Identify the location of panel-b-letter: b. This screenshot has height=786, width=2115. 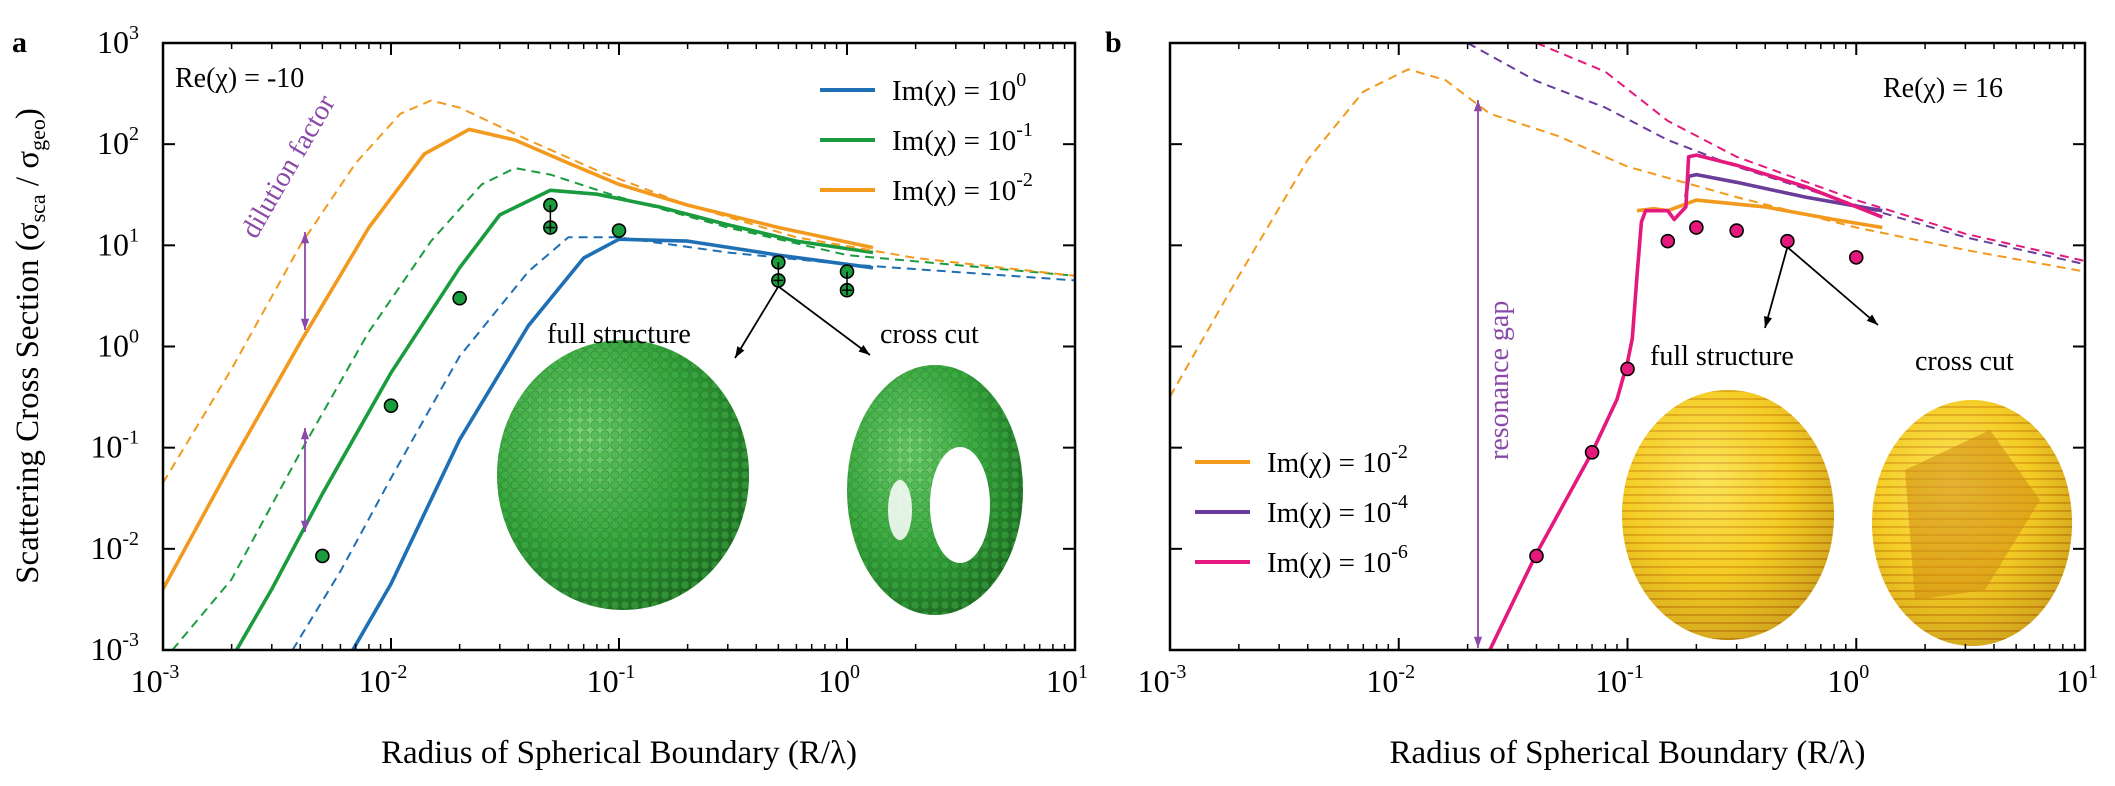
(1113, 42).